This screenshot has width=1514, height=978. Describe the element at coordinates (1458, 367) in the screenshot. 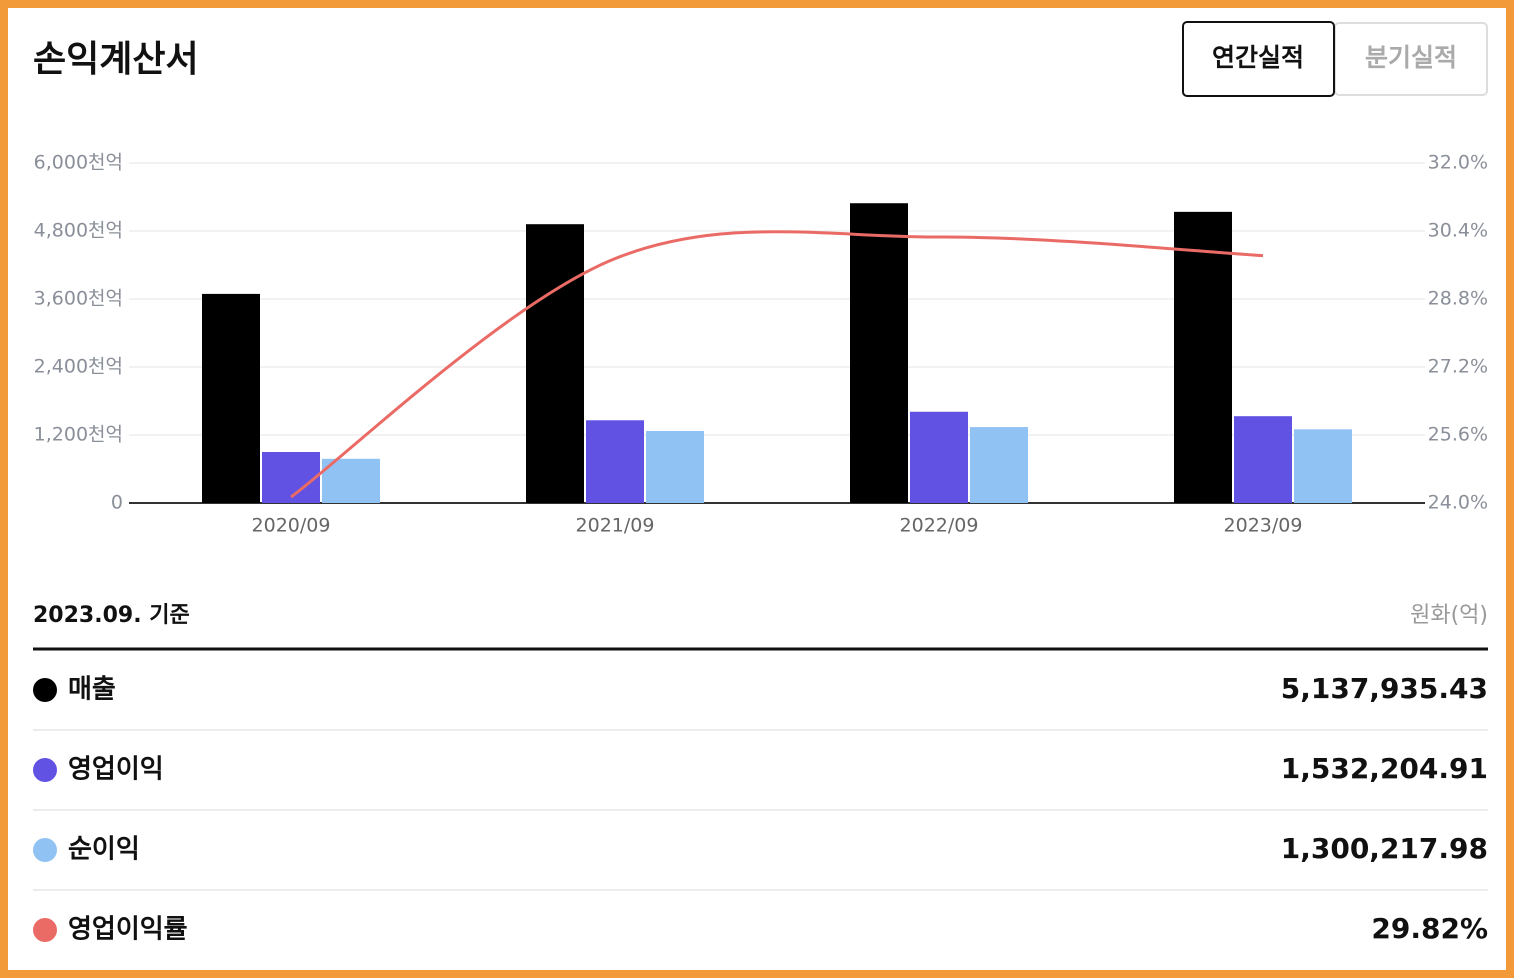

I see `y2-tick-label: 27.2%` at that location.